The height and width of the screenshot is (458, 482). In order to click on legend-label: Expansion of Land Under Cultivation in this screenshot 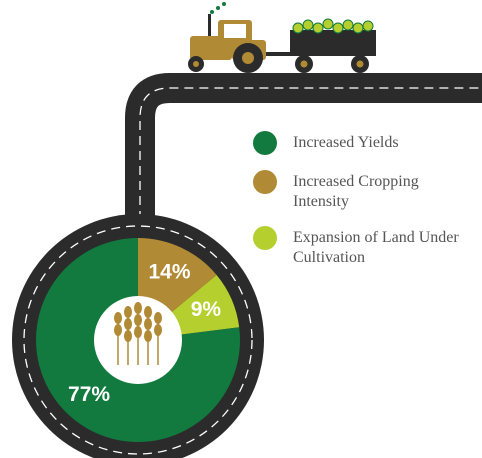, I will do `click(376, 247)`.